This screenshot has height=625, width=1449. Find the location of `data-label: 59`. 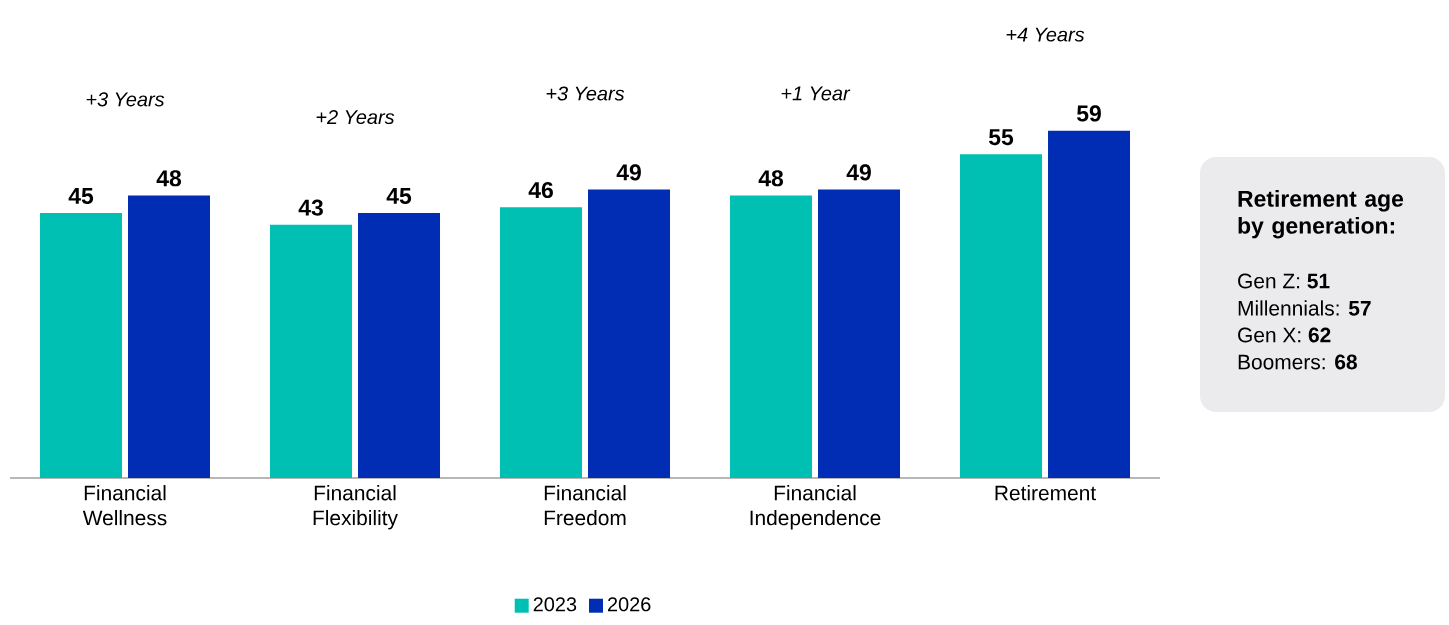

data-label: 59 is located at coordinates (1088, 113).